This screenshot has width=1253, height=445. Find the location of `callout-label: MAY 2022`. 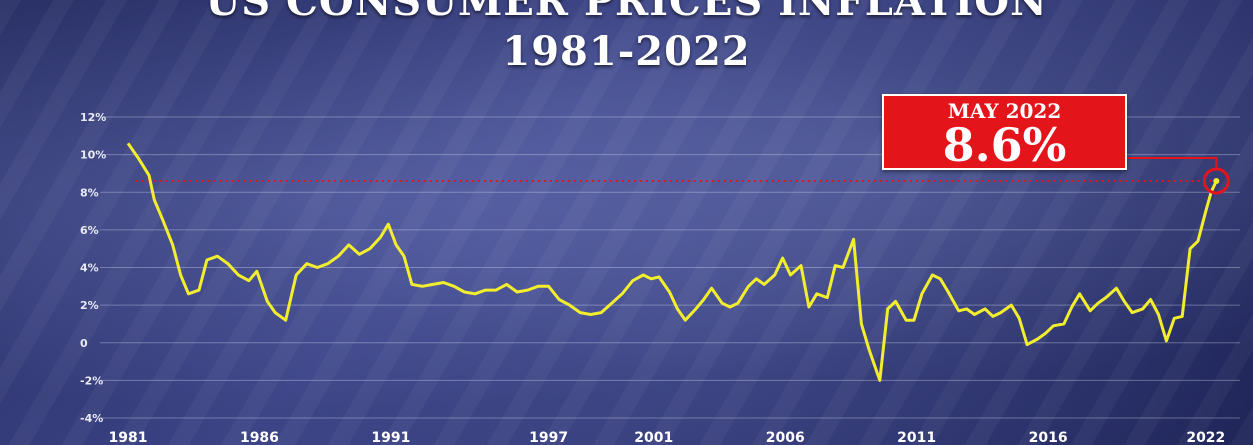

callout-label: MAY 2022 is located at coordinates (1004, 111).